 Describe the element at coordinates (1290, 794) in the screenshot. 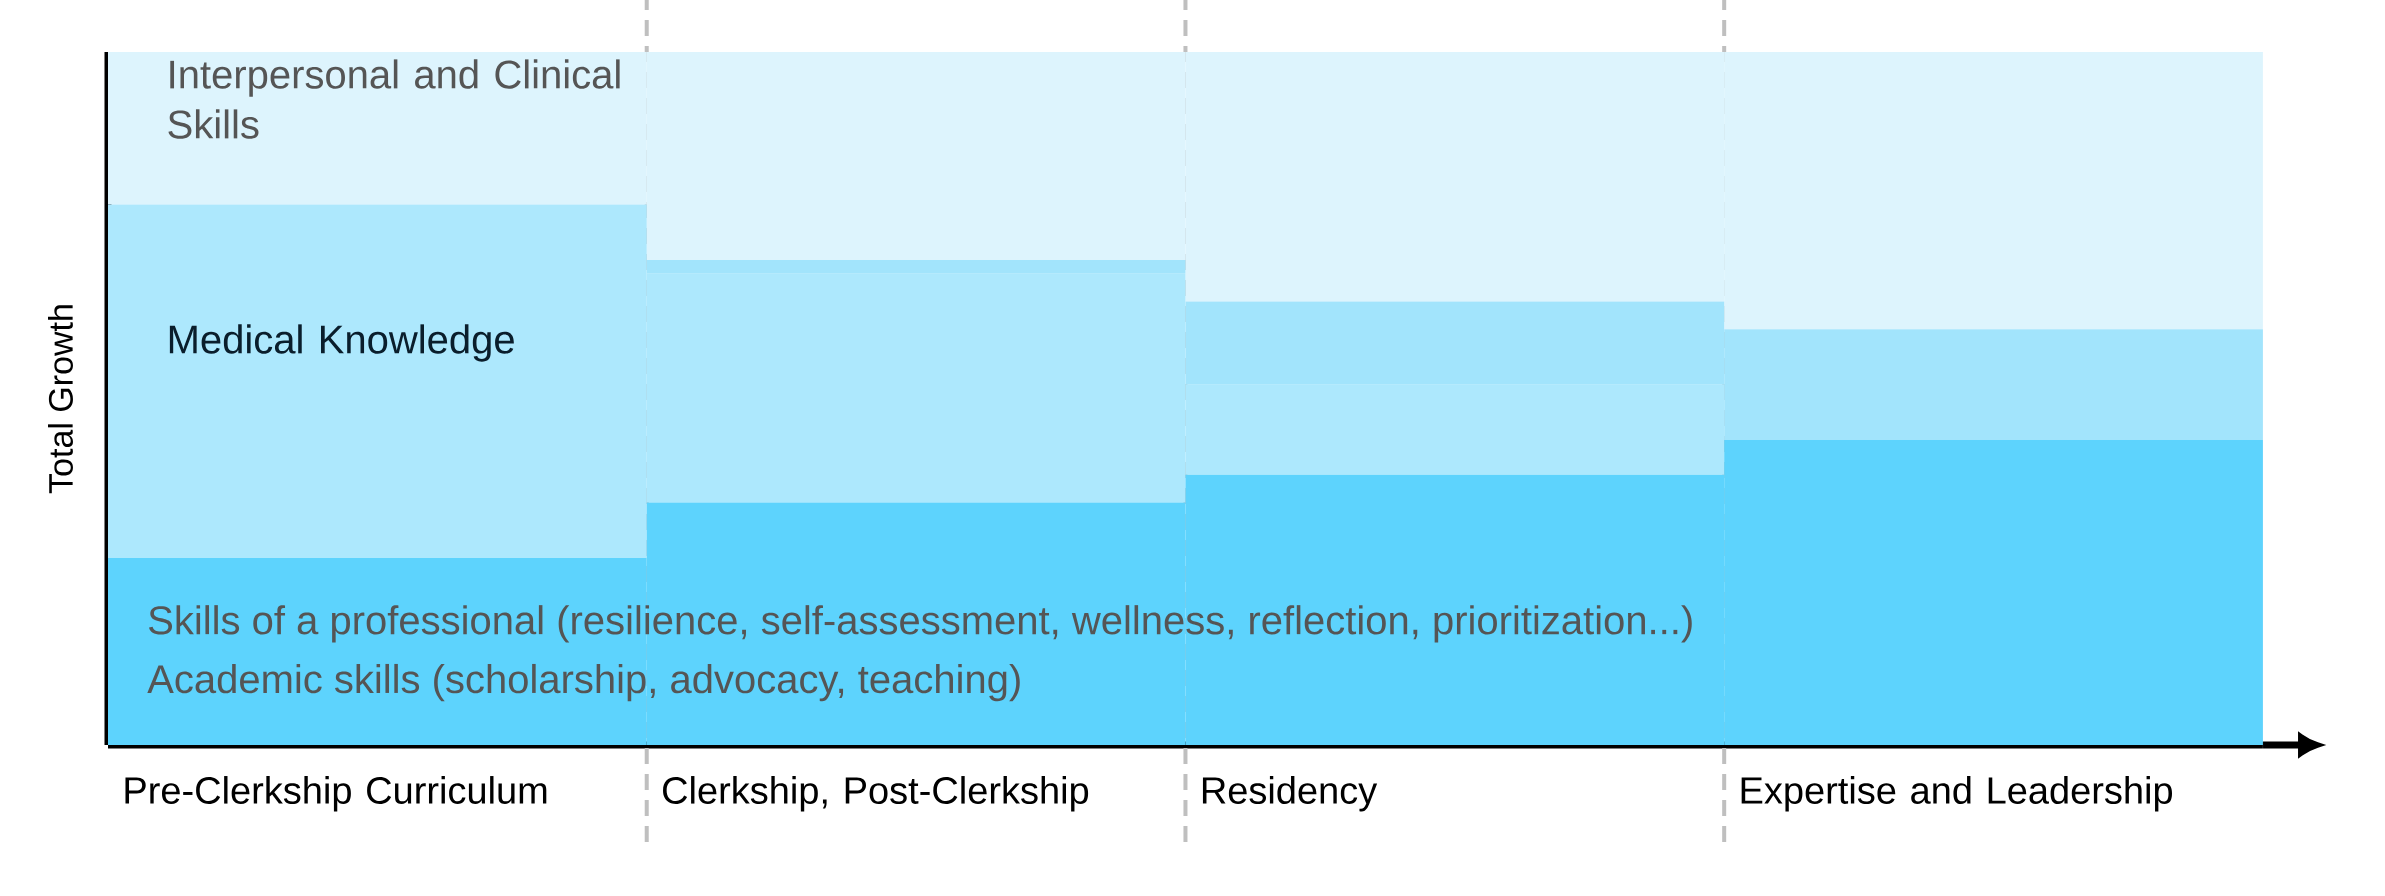

I see `x-tick-label: Residency` at that location.